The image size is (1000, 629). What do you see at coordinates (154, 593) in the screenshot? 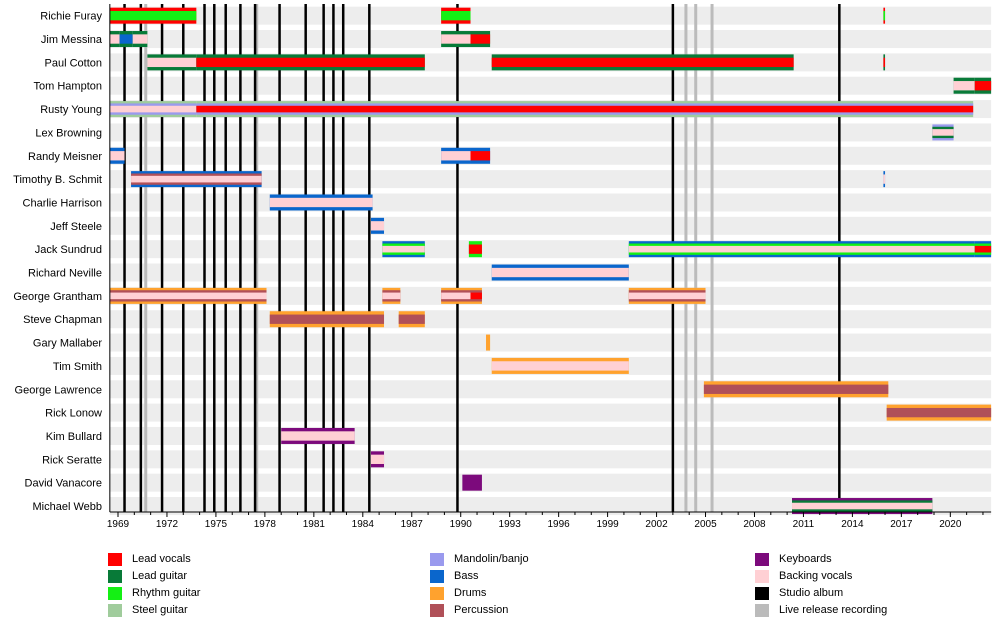
I see `legend-item-rhythm-guitar: Rhythm guitar` at bounding box center [154, 593].